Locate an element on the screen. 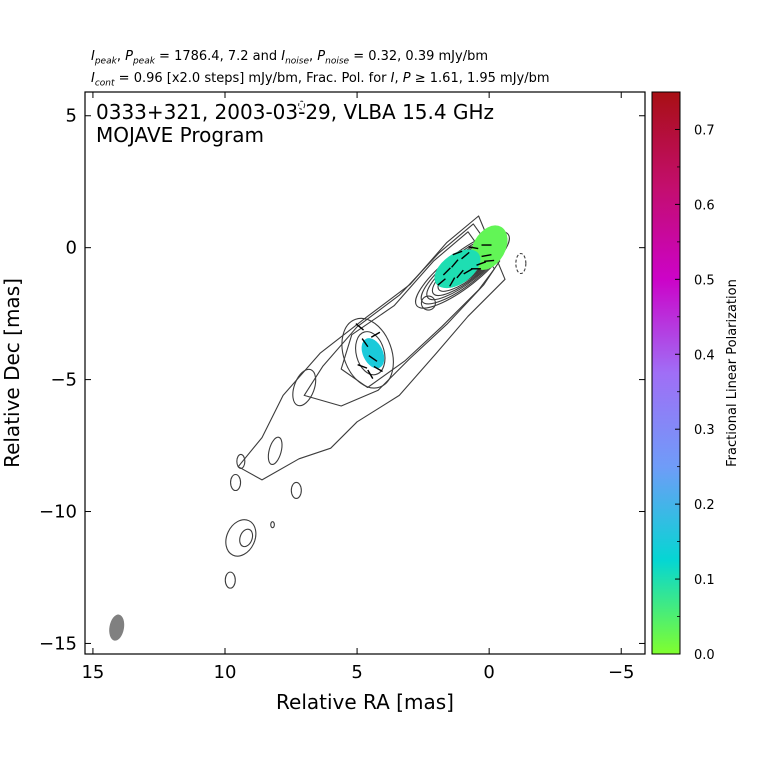 The height and width of the screenshot is (760, 760). y-tick-label: −10 is located at coordinates (58, 512).